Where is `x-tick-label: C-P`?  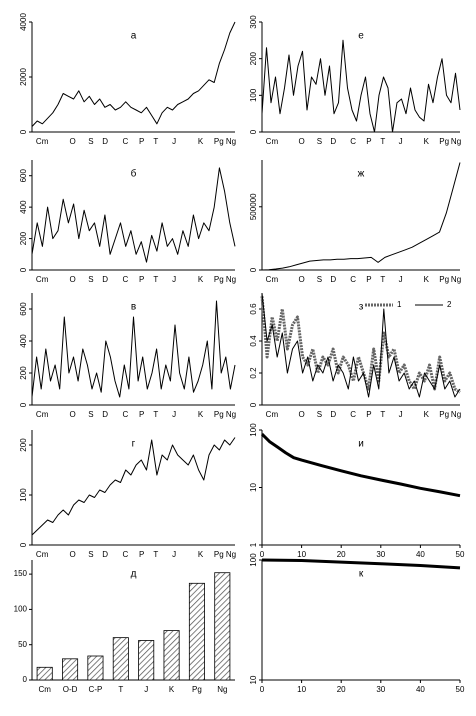 x-tick-label: C-P is located at coordinates (96, 689).